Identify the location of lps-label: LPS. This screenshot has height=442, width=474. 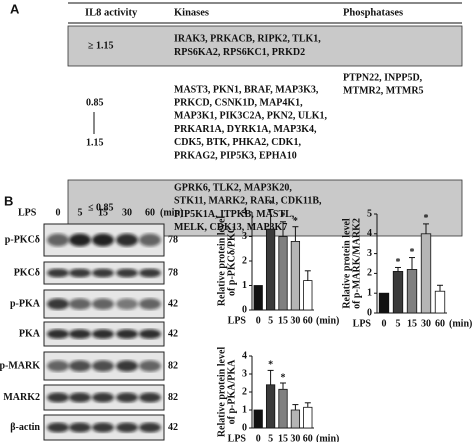
(27, 212).